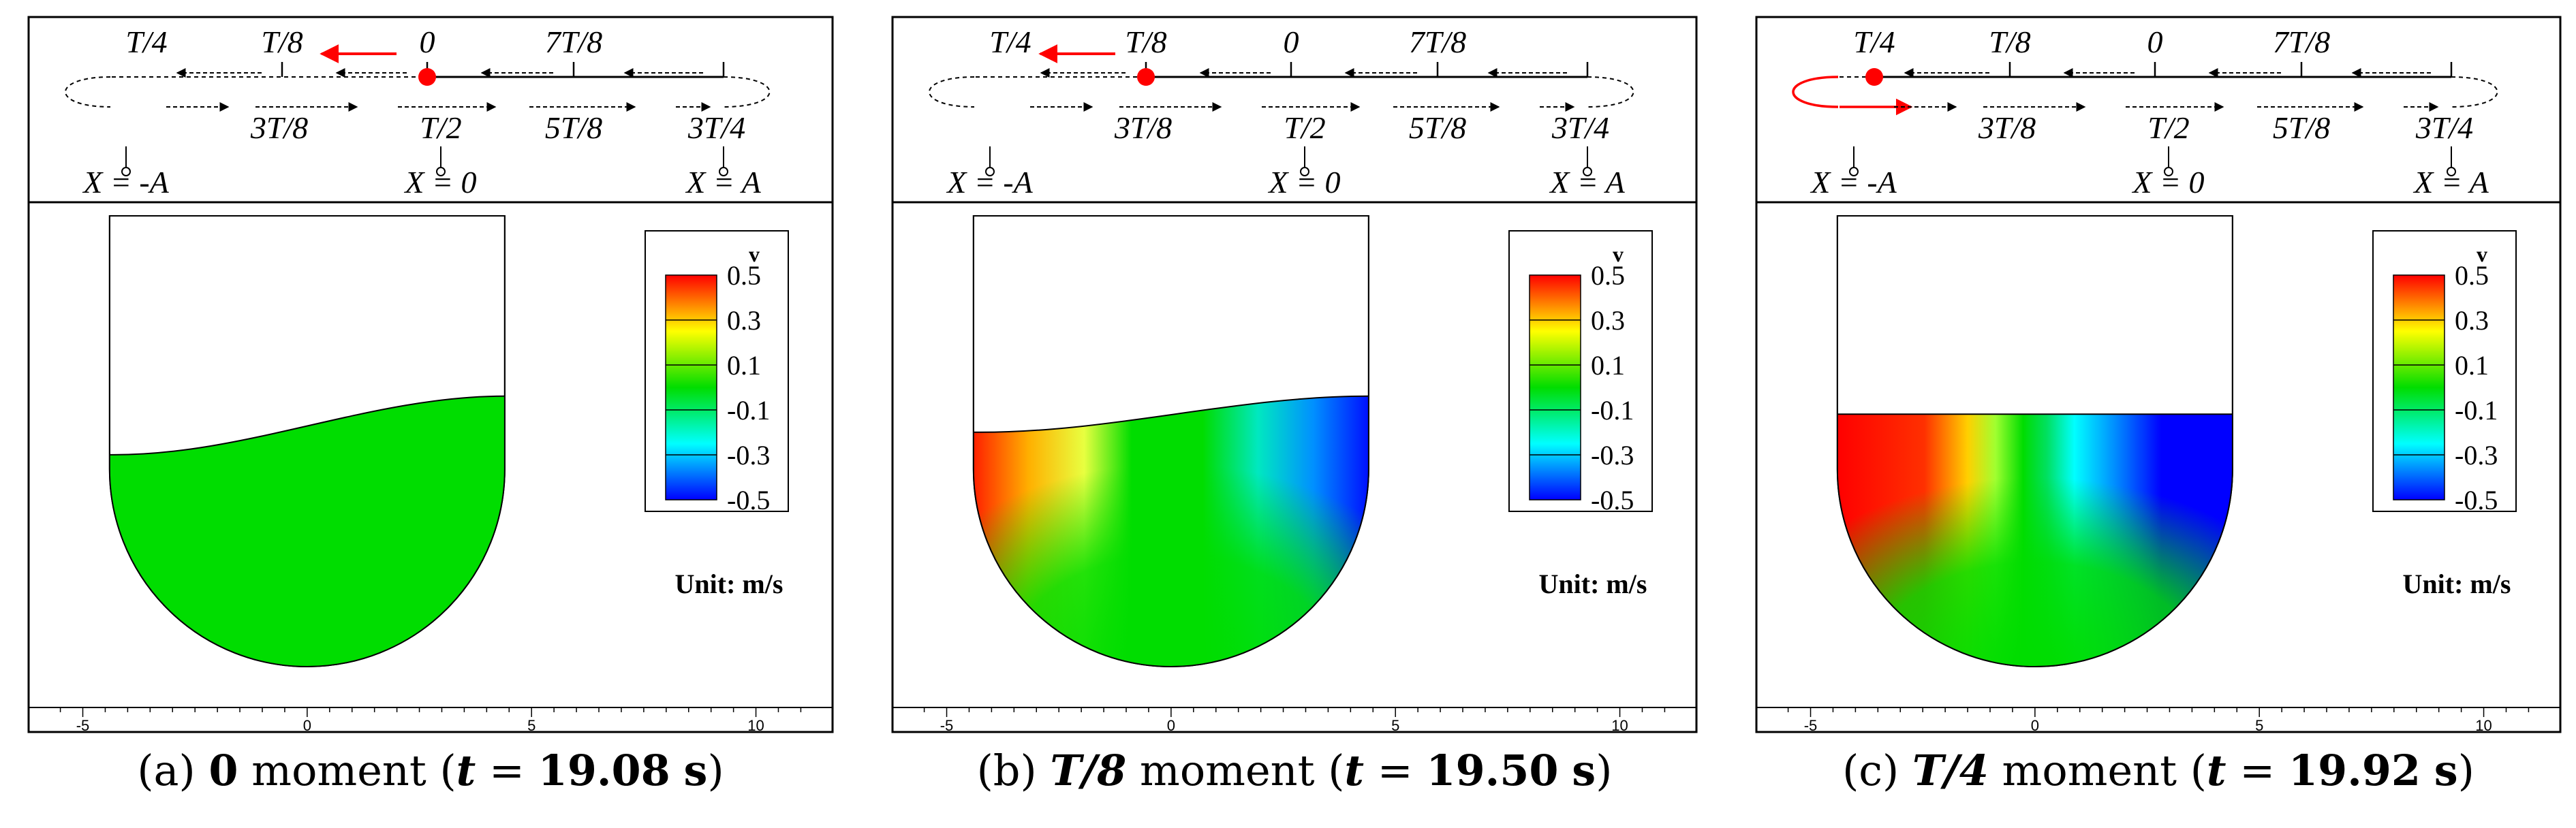 The width and height of the screenshot is (2576, 828). I want to click on caption-moment: 0, so click(223, 771).